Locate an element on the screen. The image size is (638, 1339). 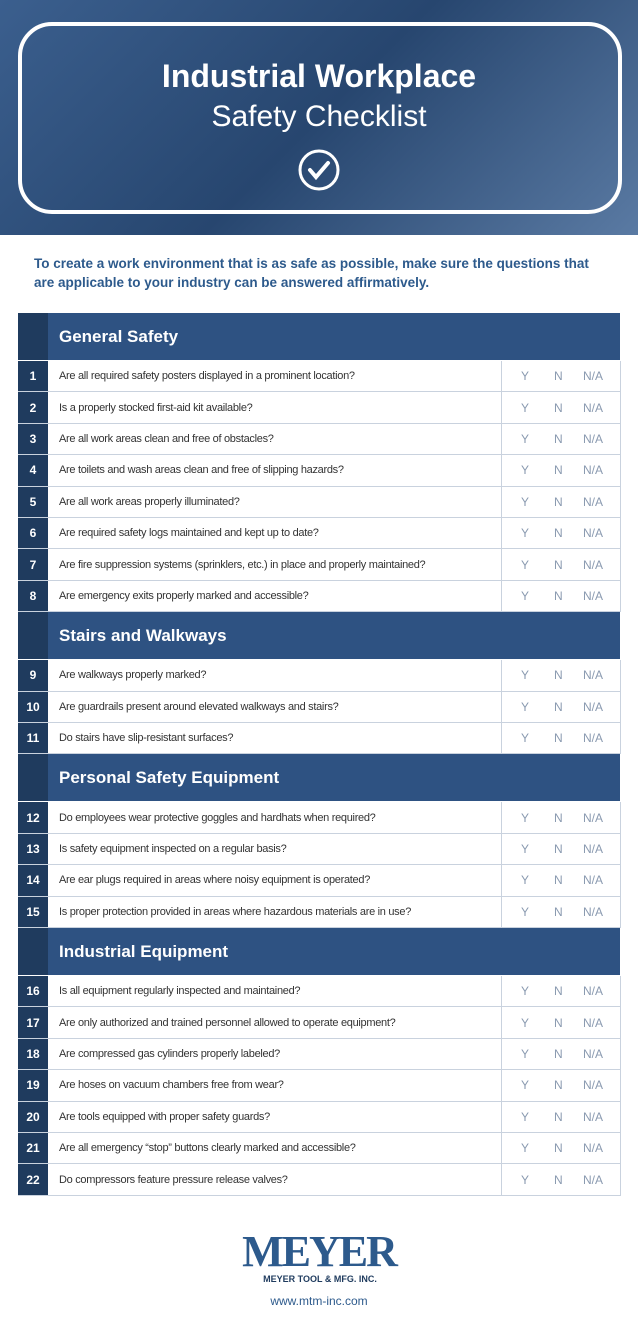
item-number: 3 is located at coordinates (33, 439).